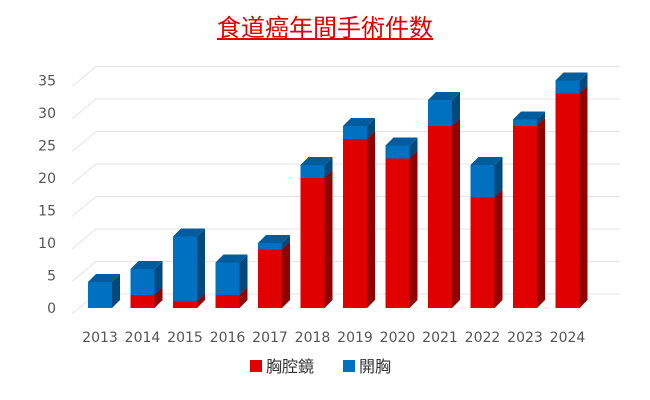 The height and width of the screenshot is (400, 650). I want to click on bar-thoracoscopic-2021, so click(444, 213).